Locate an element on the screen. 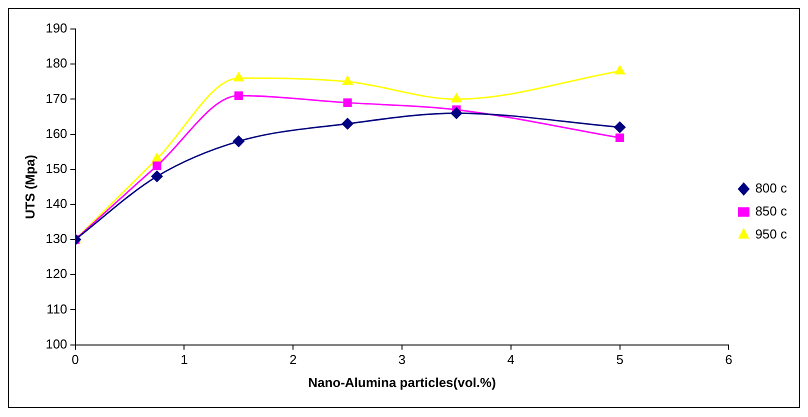 This screenshot has height=417, width=808. y-tick-label: 150 is located at coordinates (57, 168).